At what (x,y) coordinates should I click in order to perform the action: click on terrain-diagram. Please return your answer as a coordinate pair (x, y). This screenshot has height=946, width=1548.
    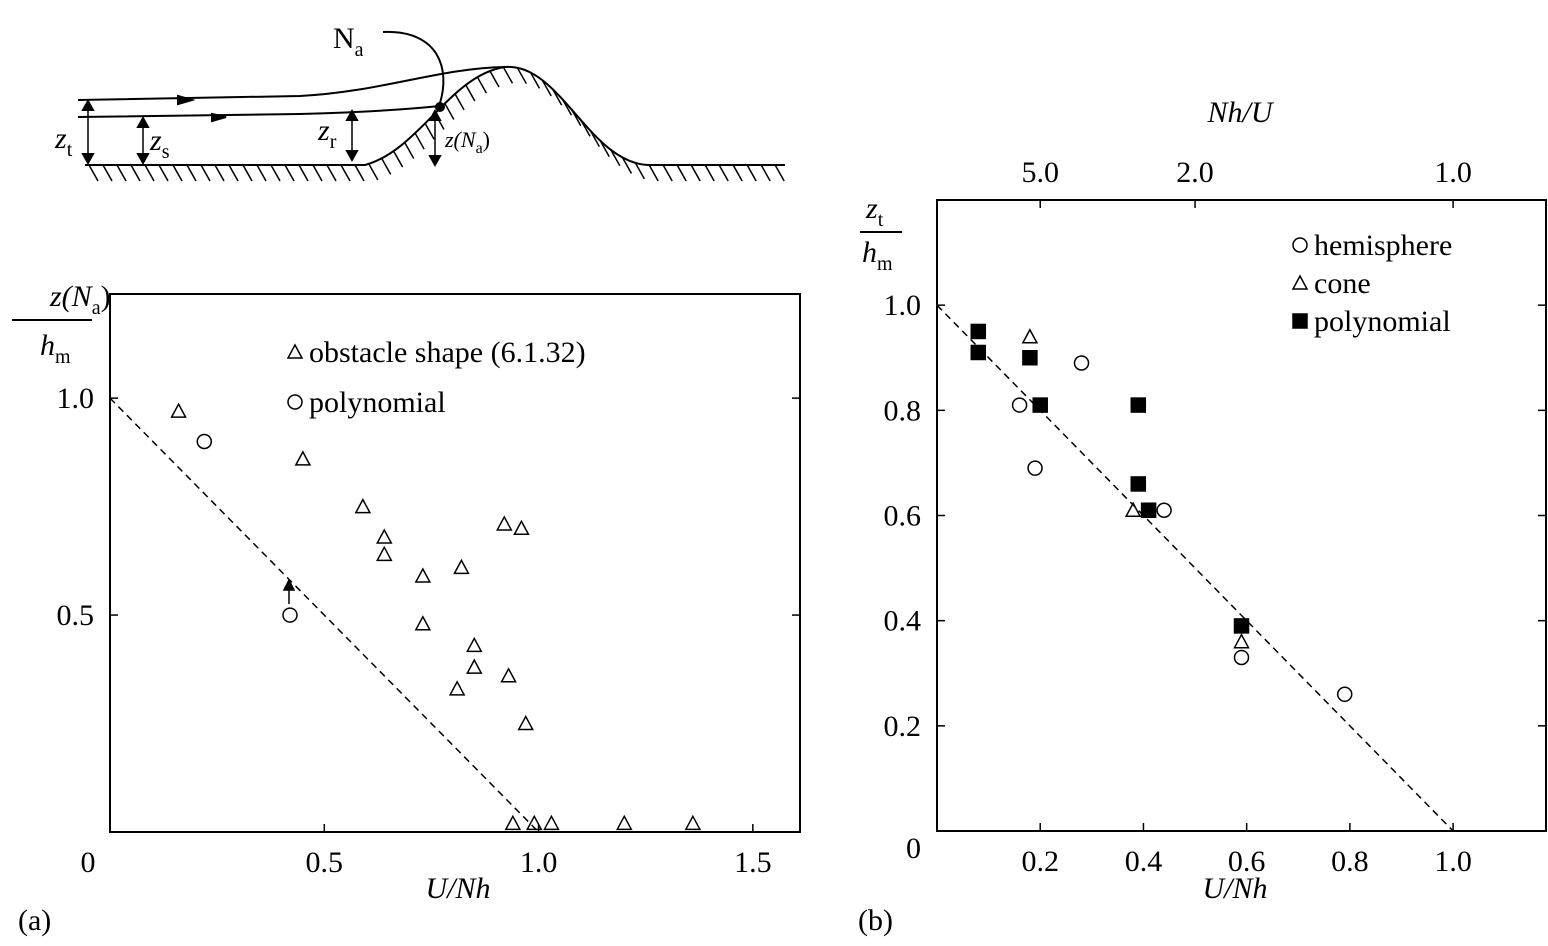
    Looking at the image, I should click on (431, 106).